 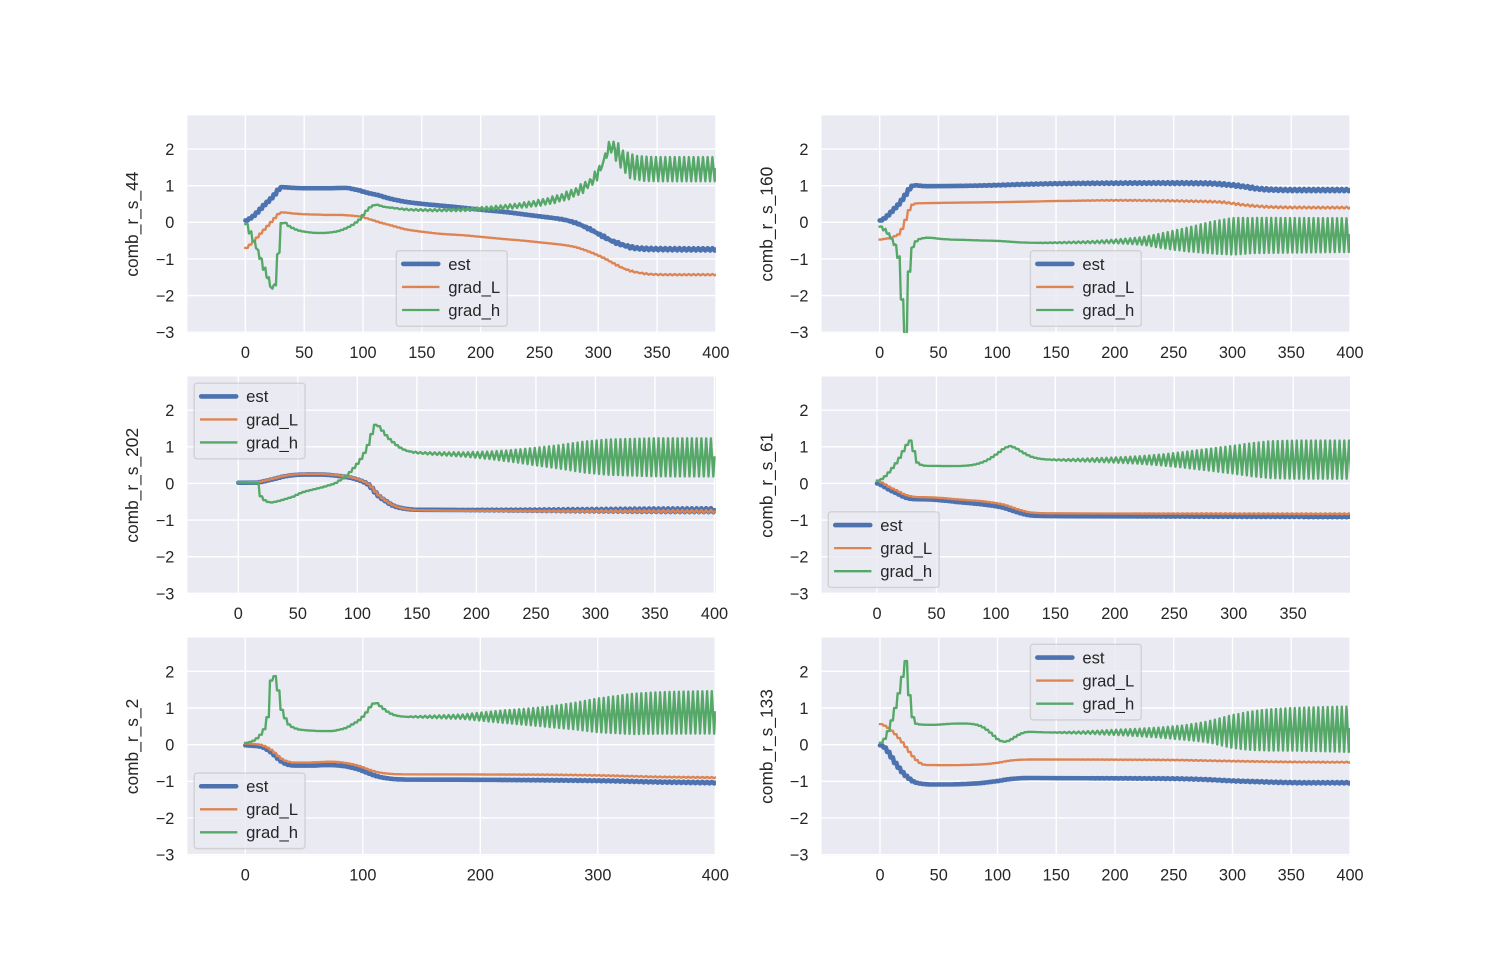 I want to click on svg-text: comb_r_s_2, so click(x=132, y=747).